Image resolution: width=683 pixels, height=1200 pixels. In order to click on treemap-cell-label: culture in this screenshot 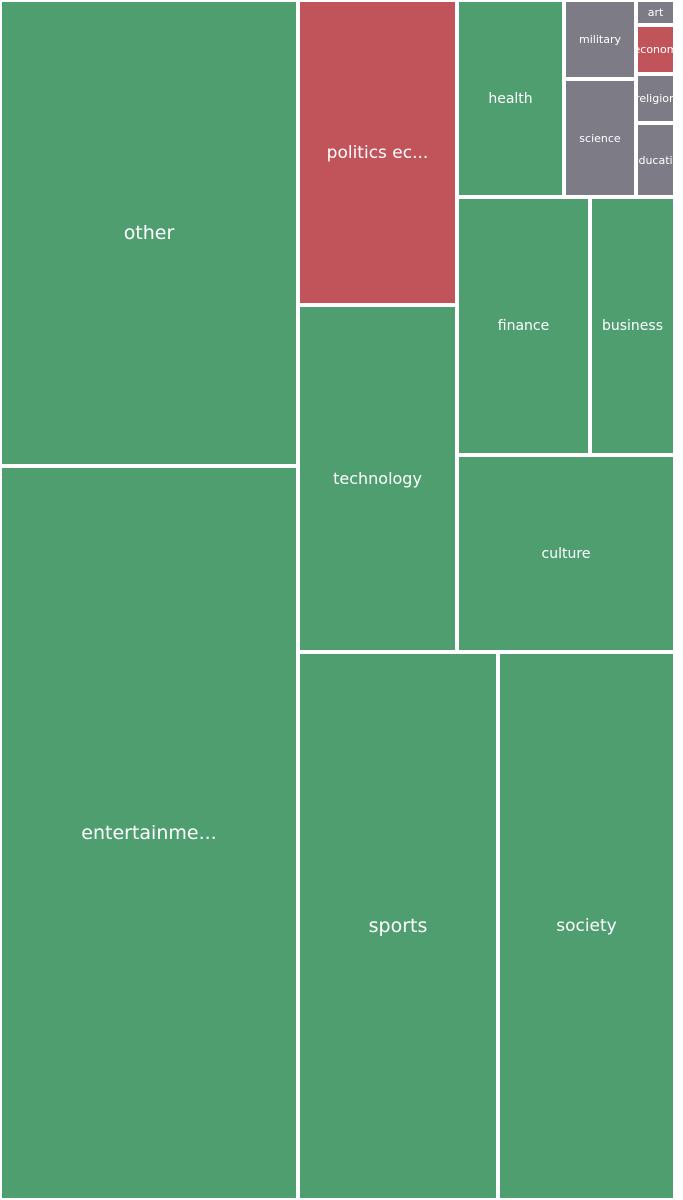, I will do `click(566, 553)`.